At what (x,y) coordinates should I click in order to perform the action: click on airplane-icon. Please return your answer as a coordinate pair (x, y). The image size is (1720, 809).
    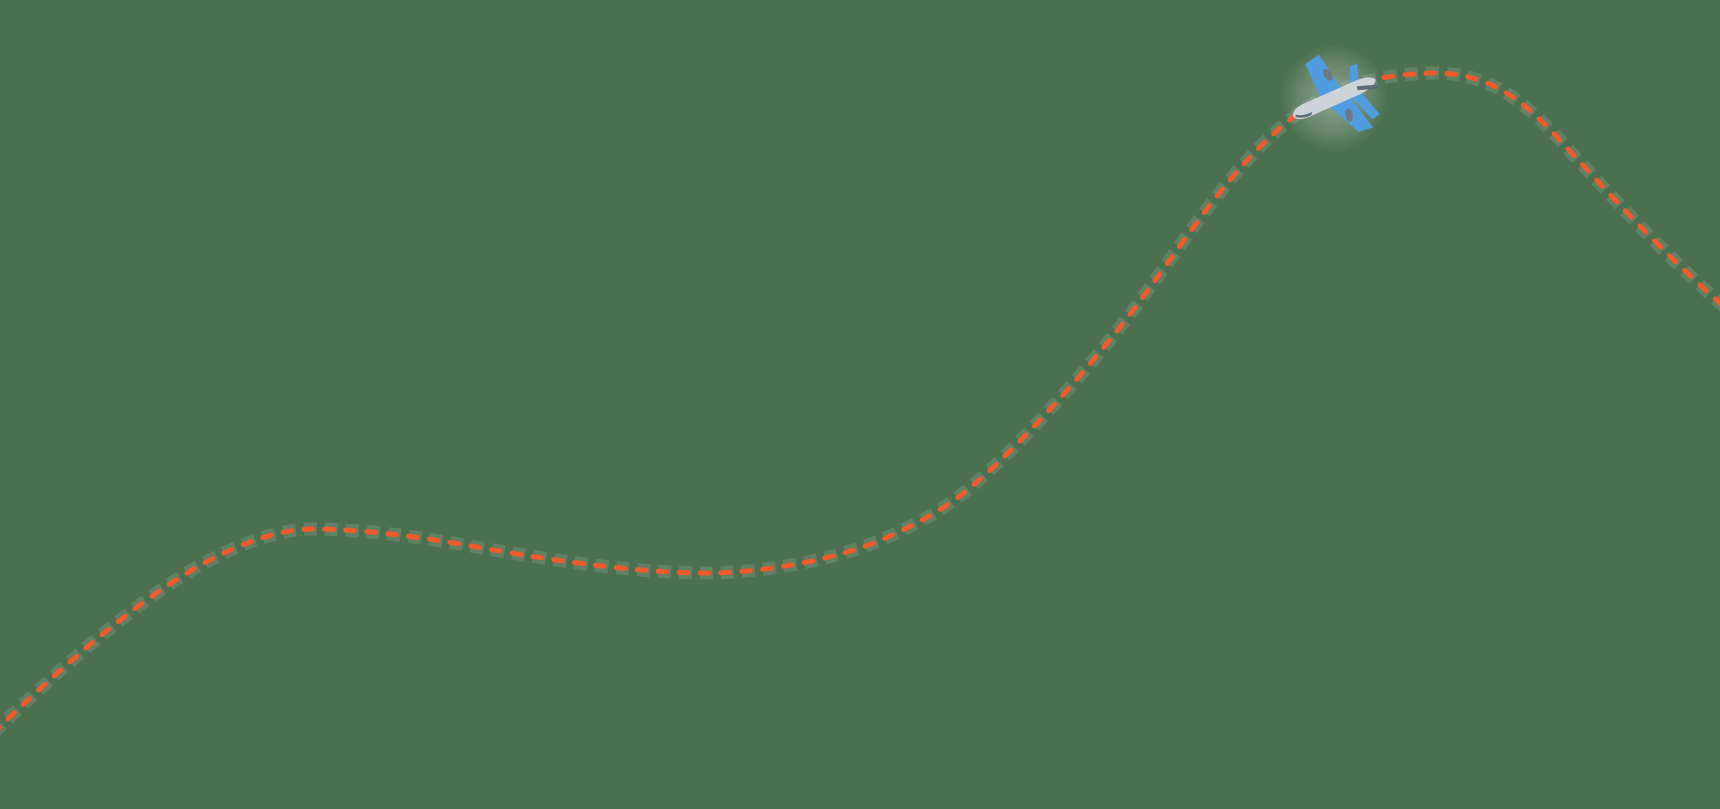
    Looking at the image, I should click on (1334, 98).